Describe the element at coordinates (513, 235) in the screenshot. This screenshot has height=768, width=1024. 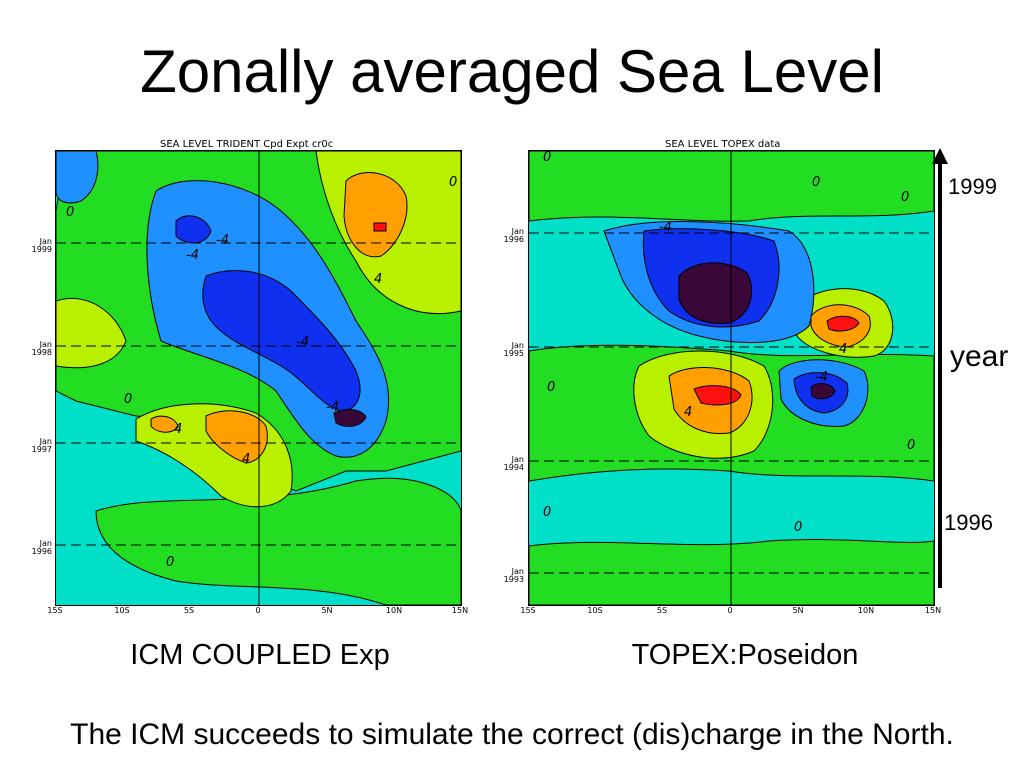
I see `right-y-label: Jan 1996` at that location.